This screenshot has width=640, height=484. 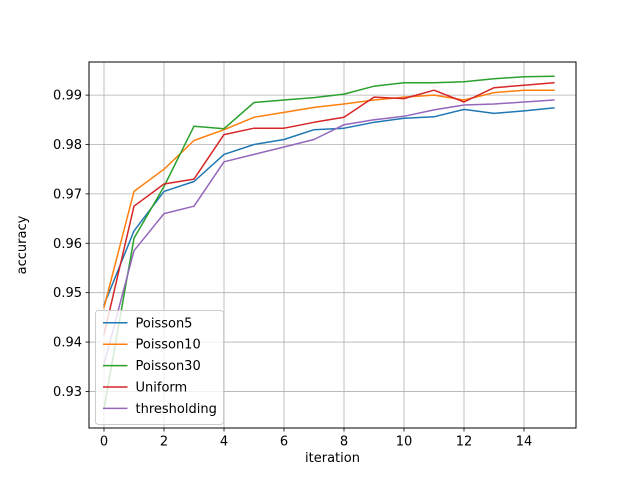 I want to click on legend-item-thresholding: thresholding, so click(x=160, y=409).